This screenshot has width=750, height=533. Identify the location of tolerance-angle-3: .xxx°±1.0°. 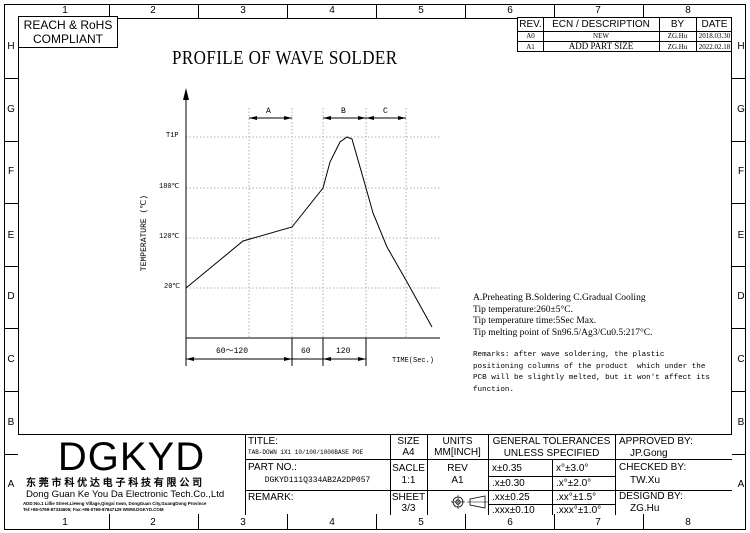
(579, 510).